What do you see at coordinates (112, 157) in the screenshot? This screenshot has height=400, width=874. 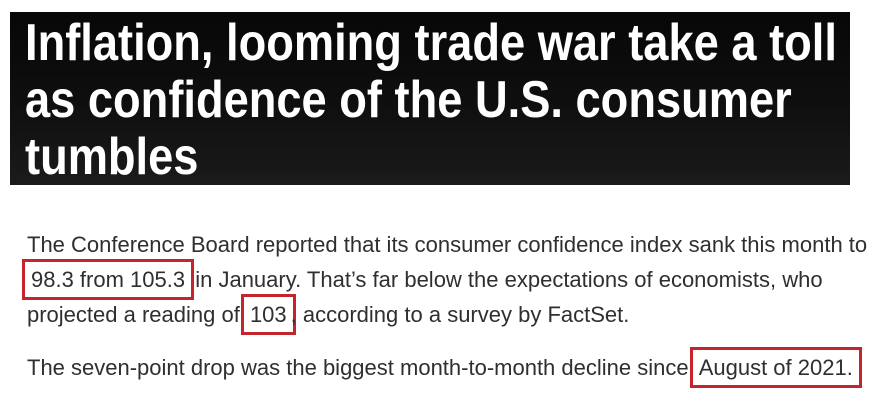 I see `headline-line: tumbles` at bounding box center [112, 157].